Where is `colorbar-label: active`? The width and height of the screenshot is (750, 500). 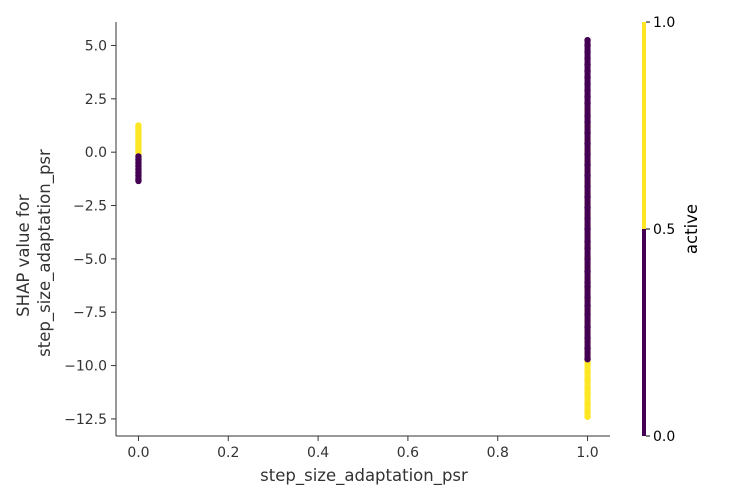 colorbar-label: active is located at coordinates (691, 229).